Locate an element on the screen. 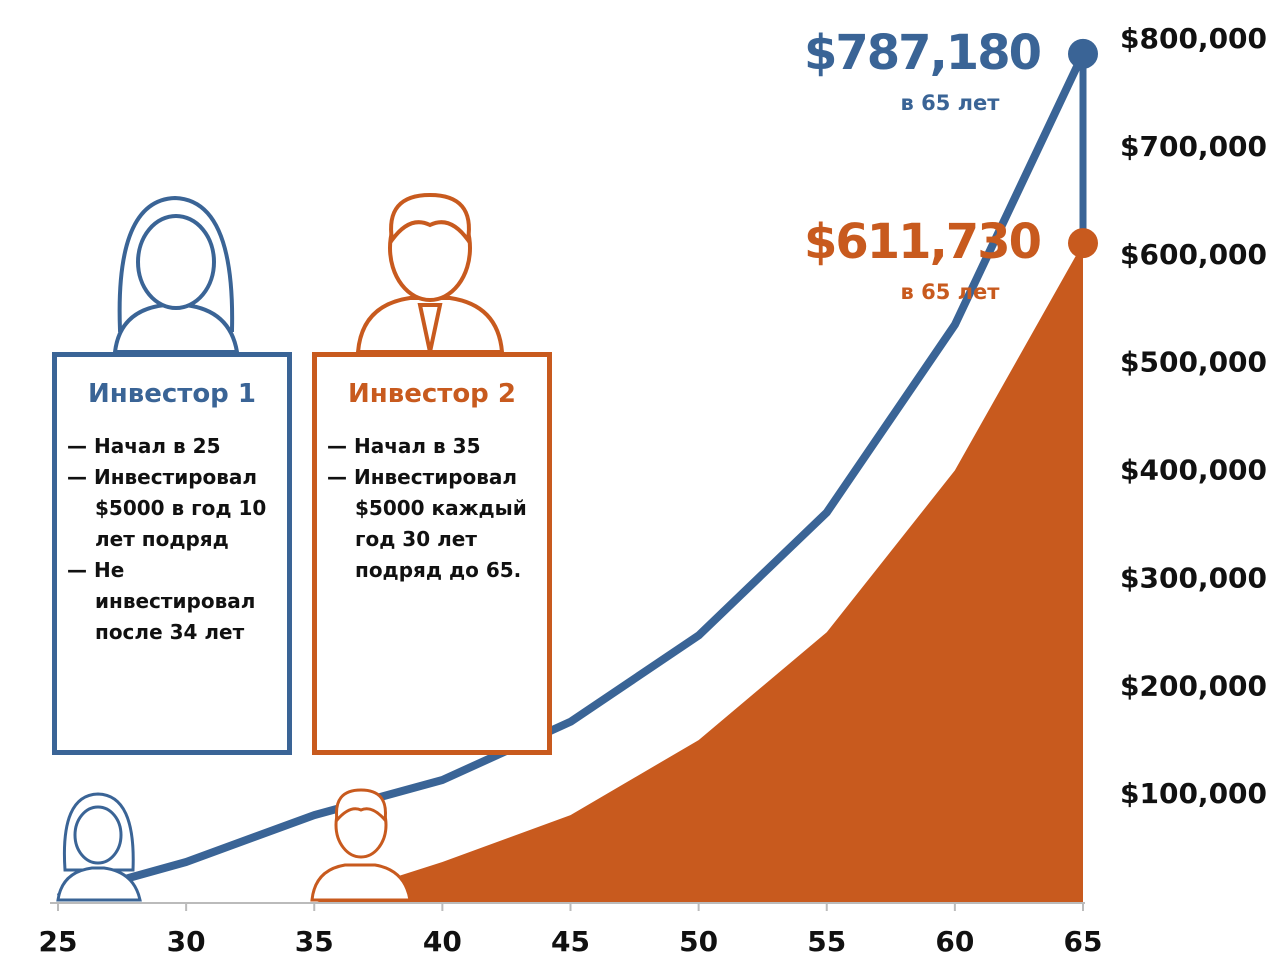 Image resolution: width=1280 pixels, height=974 pixels. x-tick-label: 45 is located at coordinates (570, 941).